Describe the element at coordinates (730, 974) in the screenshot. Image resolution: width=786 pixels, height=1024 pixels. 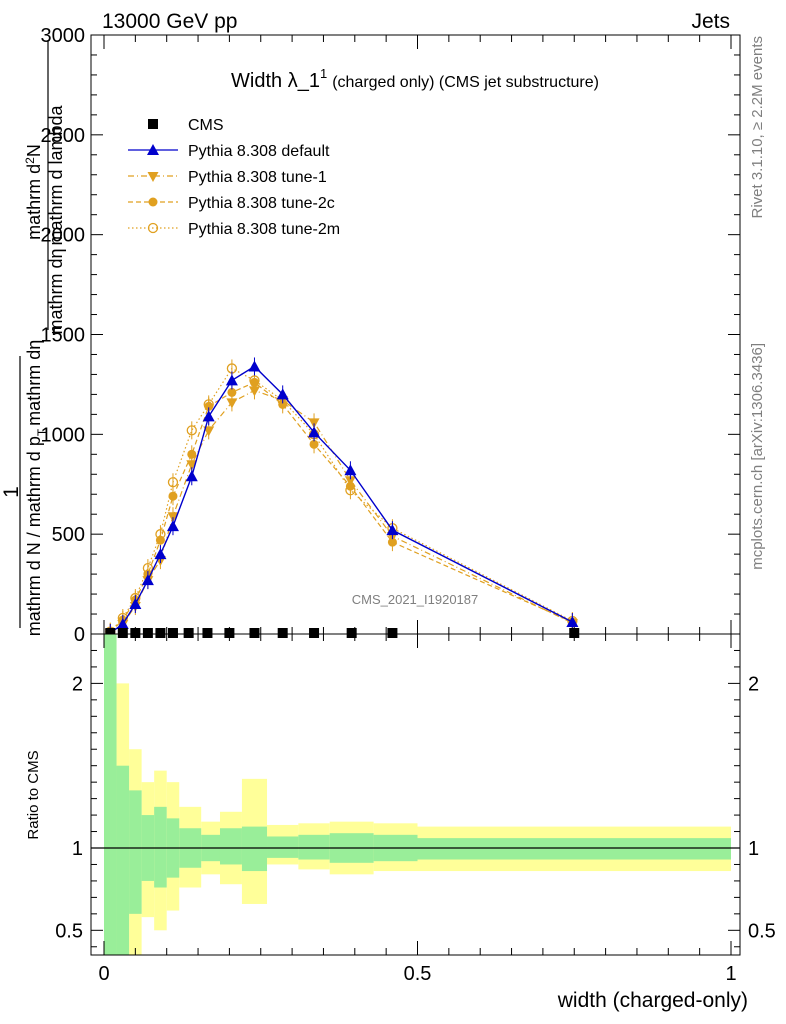
I see `x-tick-label: 1` at that location.